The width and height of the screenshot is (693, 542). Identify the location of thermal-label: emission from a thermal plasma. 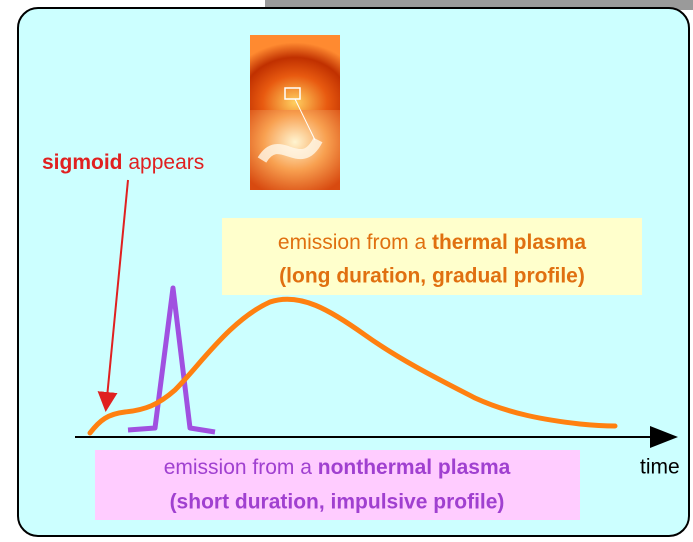
(432, 242).